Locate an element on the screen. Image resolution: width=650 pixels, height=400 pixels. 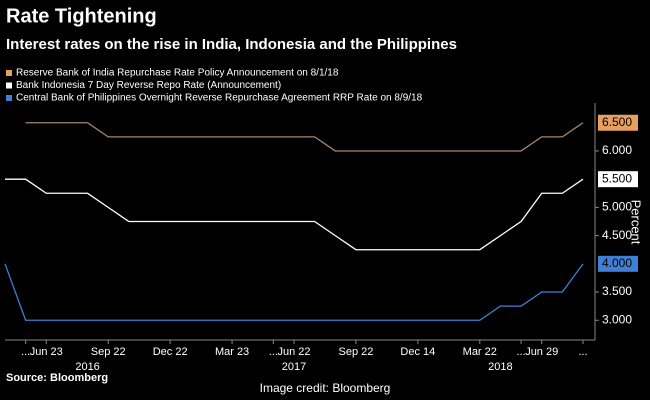
x-tick-label: Jun 29 is located at coordinates (541, 352).